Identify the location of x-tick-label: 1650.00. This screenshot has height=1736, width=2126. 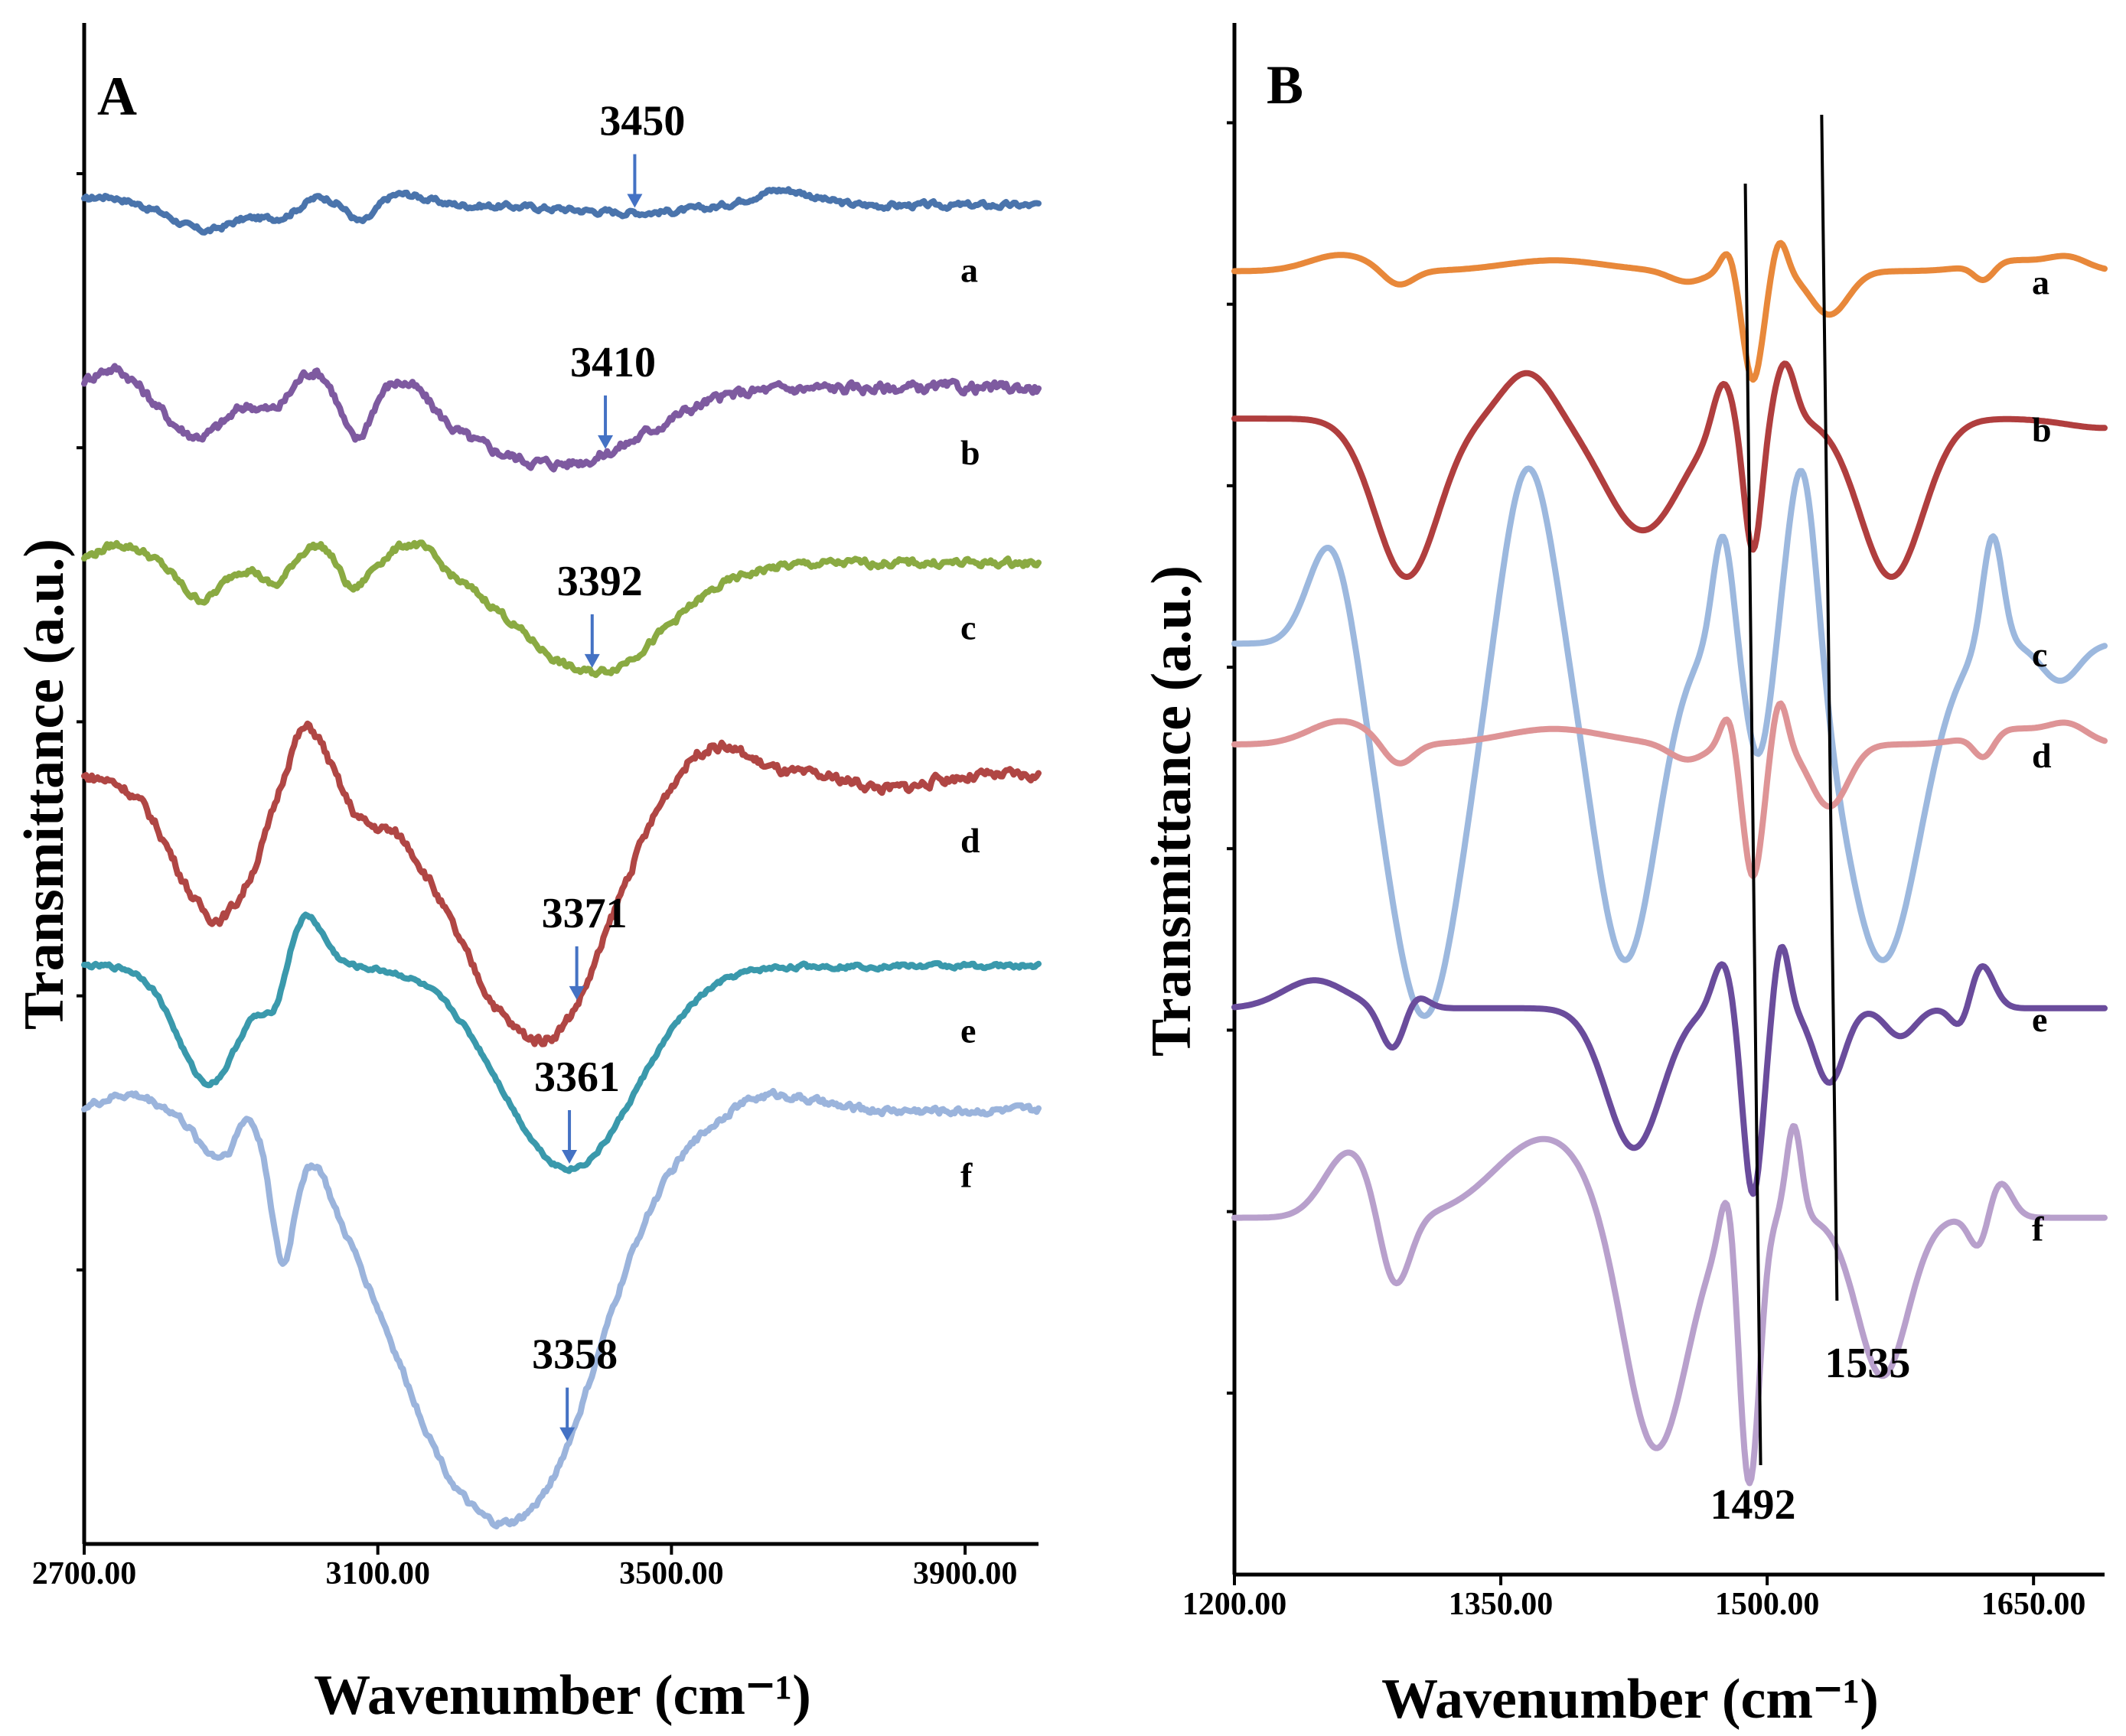
(2034, 1604).